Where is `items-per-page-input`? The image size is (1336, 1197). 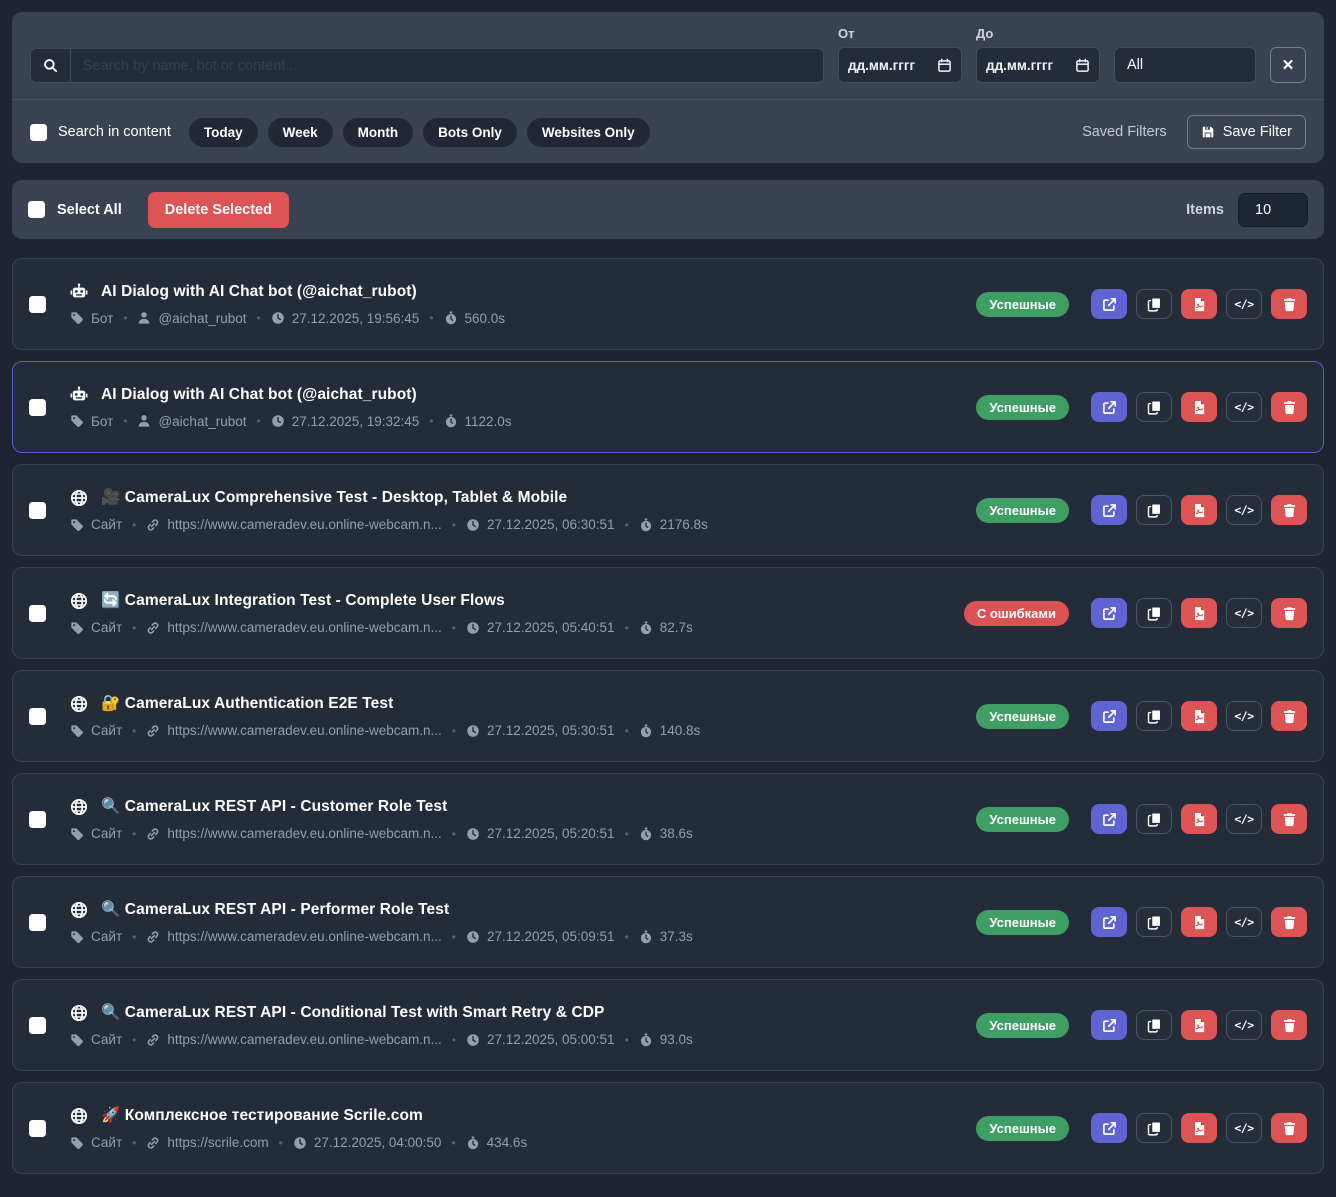 items-per-page-input is located at coordinates (1273, 209).